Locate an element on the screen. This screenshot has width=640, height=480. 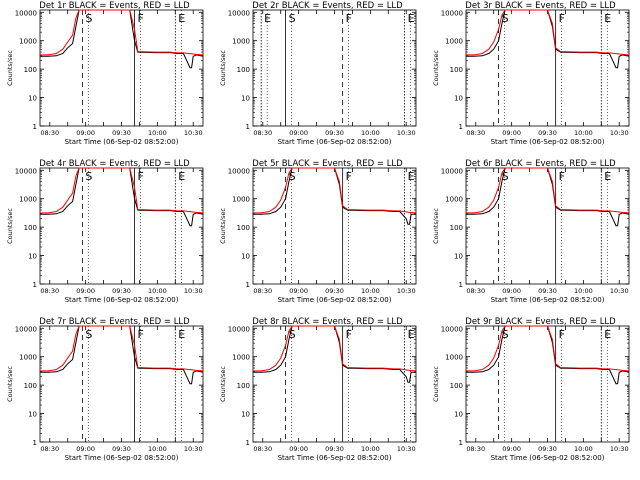
chart-title: Det 5r BLACK = Events, RED = LLD is located at coordinates (327, 164).